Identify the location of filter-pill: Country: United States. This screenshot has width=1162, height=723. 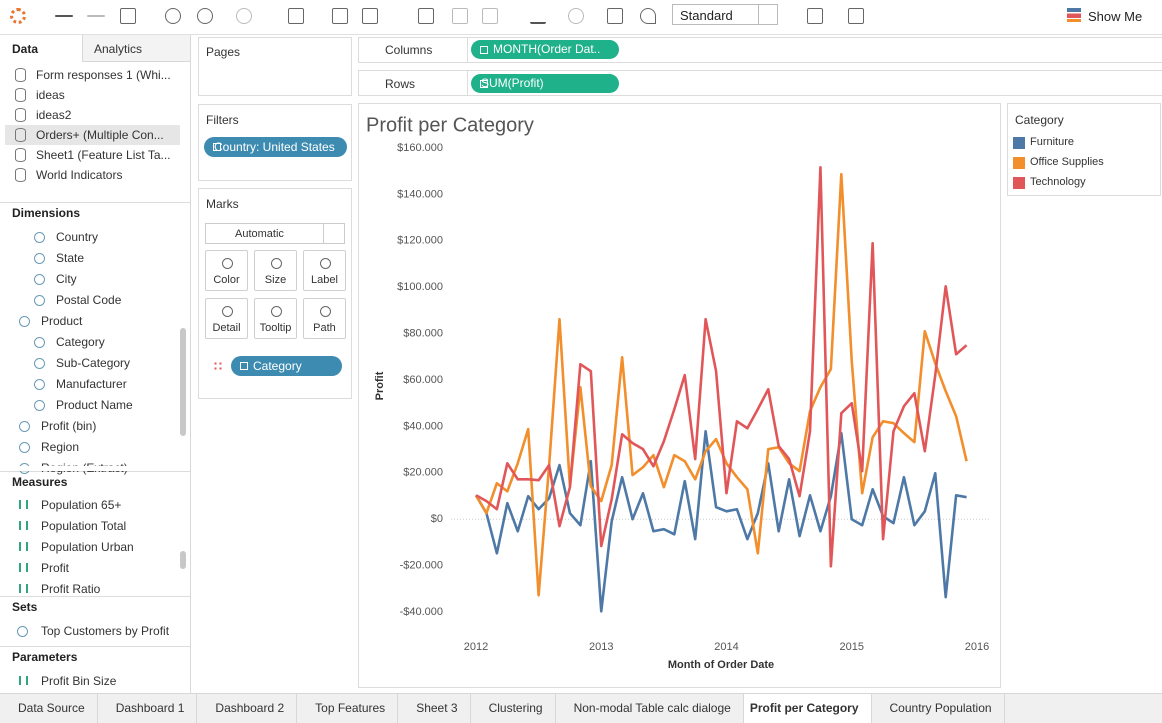
(275, 147).